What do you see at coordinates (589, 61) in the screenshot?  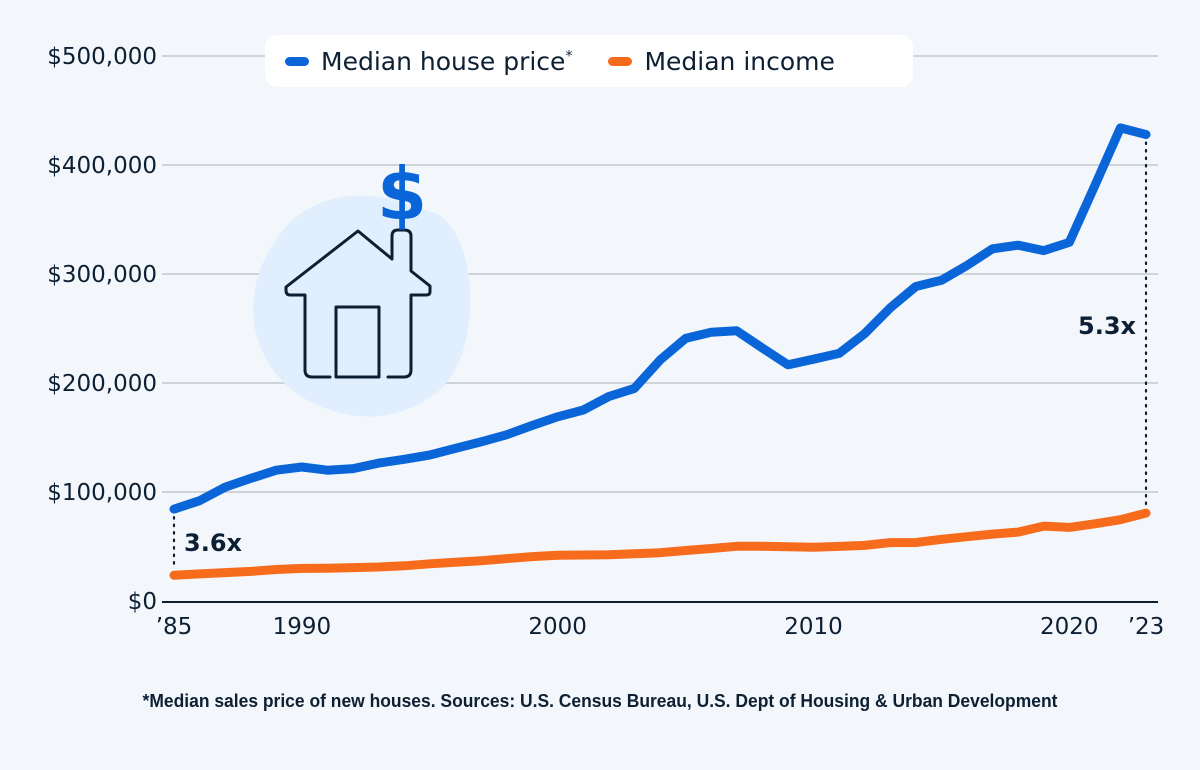 I see `legend: Median house price* Median income` at bounding box center [589, 61].